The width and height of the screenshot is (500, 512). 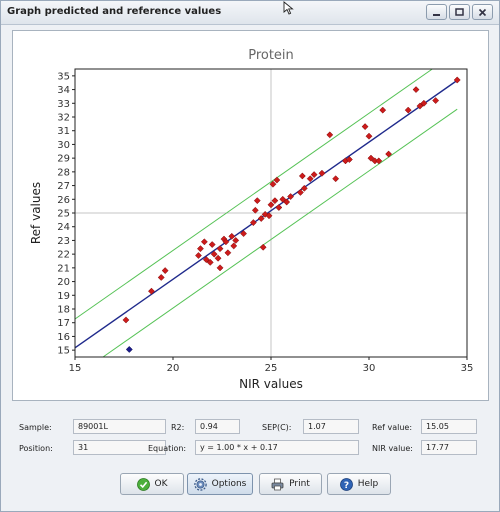 What do you see at coordinates (63, 76) in the screenshot?
I see `y-tick-label: 35` at bounding box center [63, 76].